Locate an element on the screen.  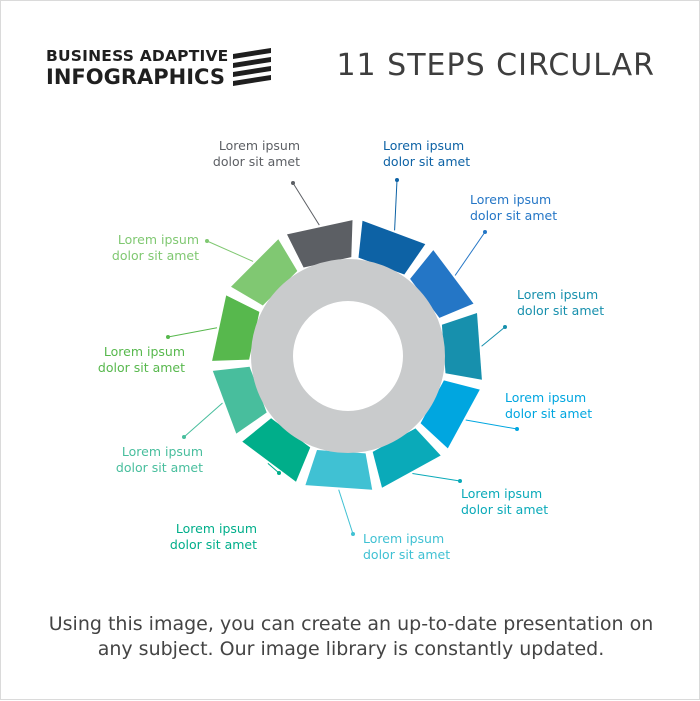
step-label-4: Lorem ipsum dolor sit amet is located at coordinates (580, 405).